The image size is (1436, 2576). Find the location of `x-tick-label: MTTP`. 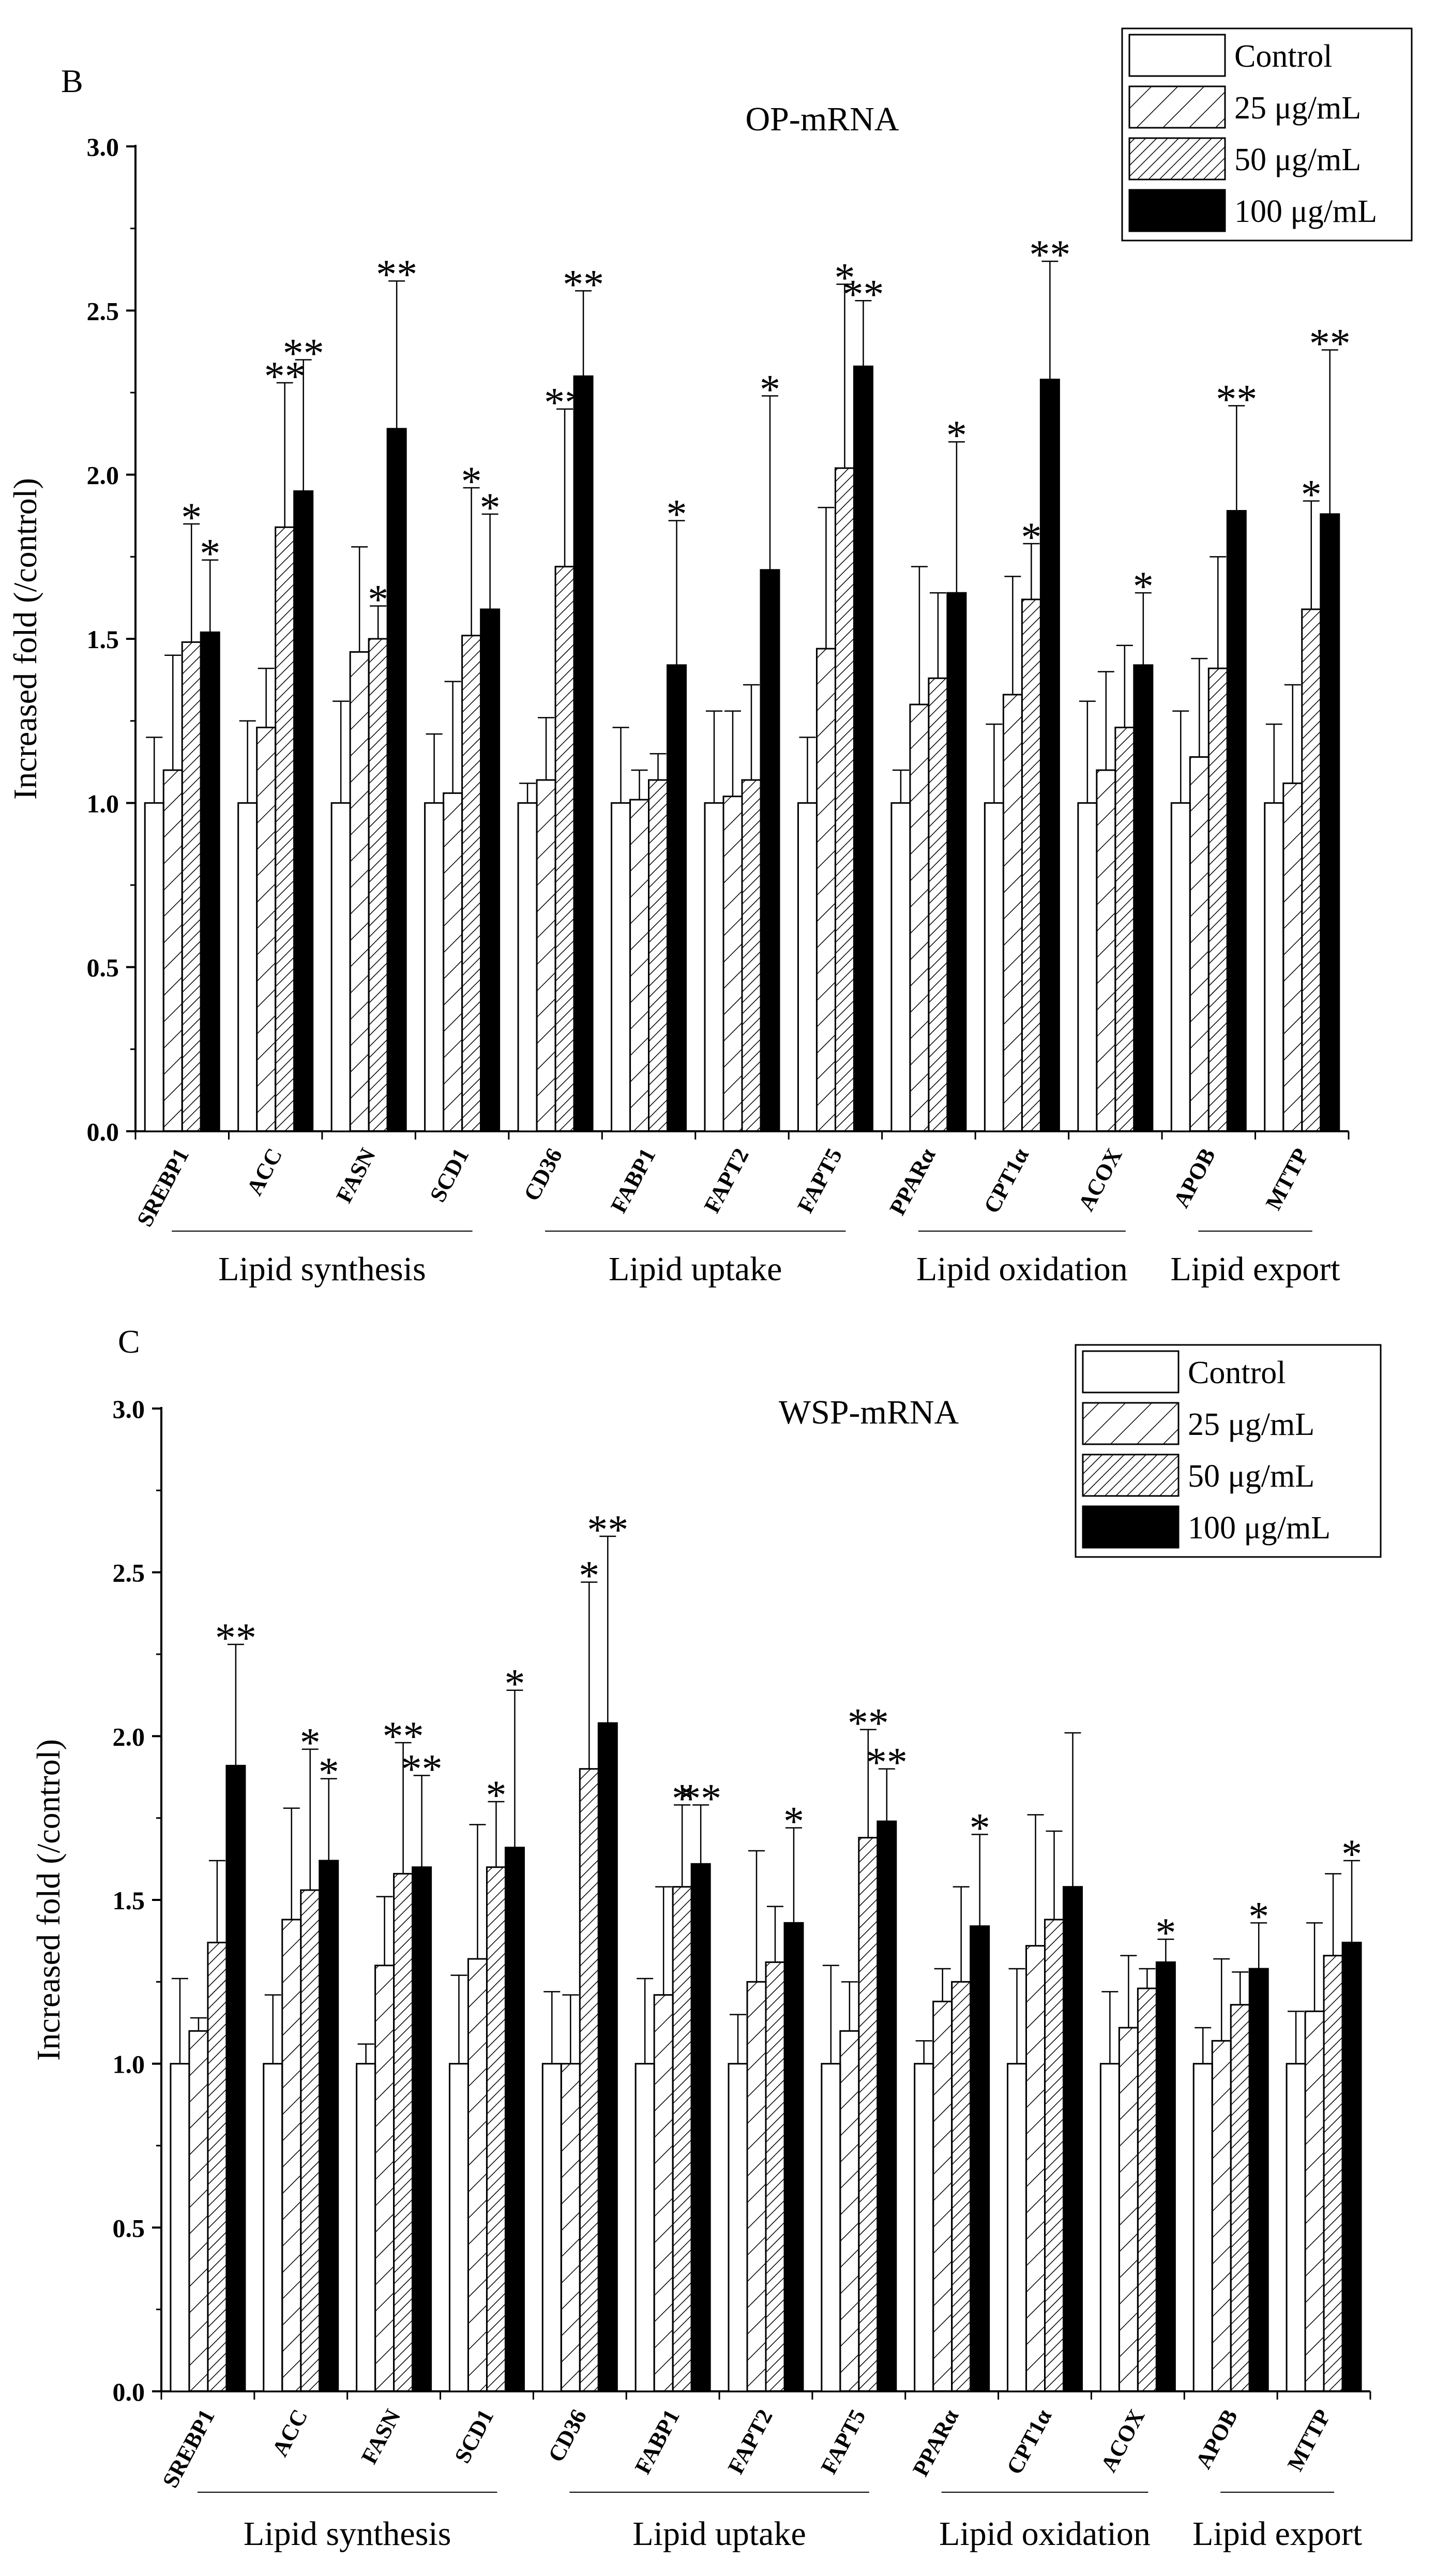

x-tick-label: MTTP is located at coordinates (1309, 2440).